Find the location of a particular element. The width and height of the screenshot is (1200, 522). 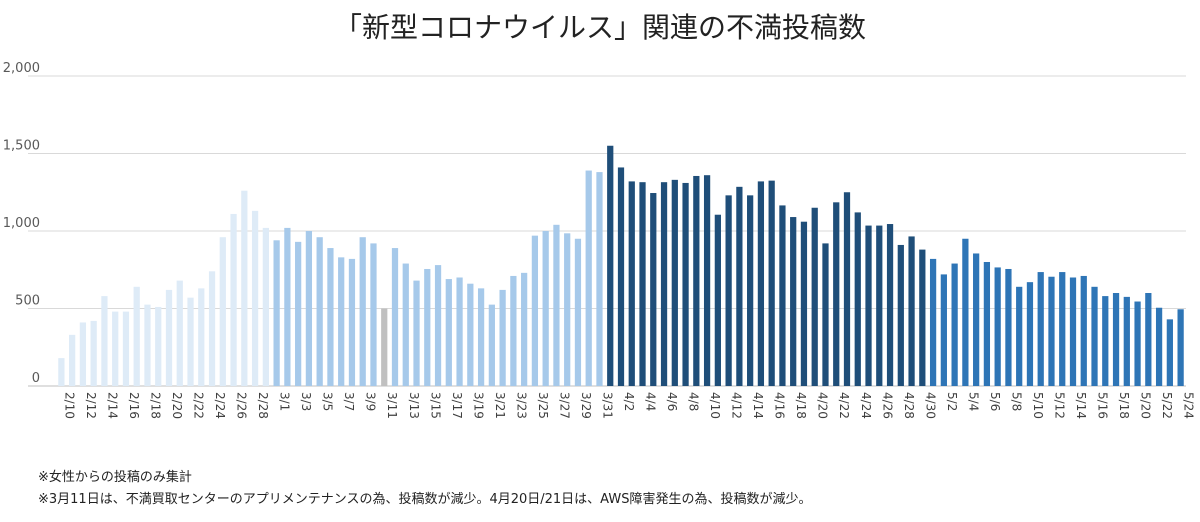

x-tick-label: 5/4 is located at coordinates (973, 401).